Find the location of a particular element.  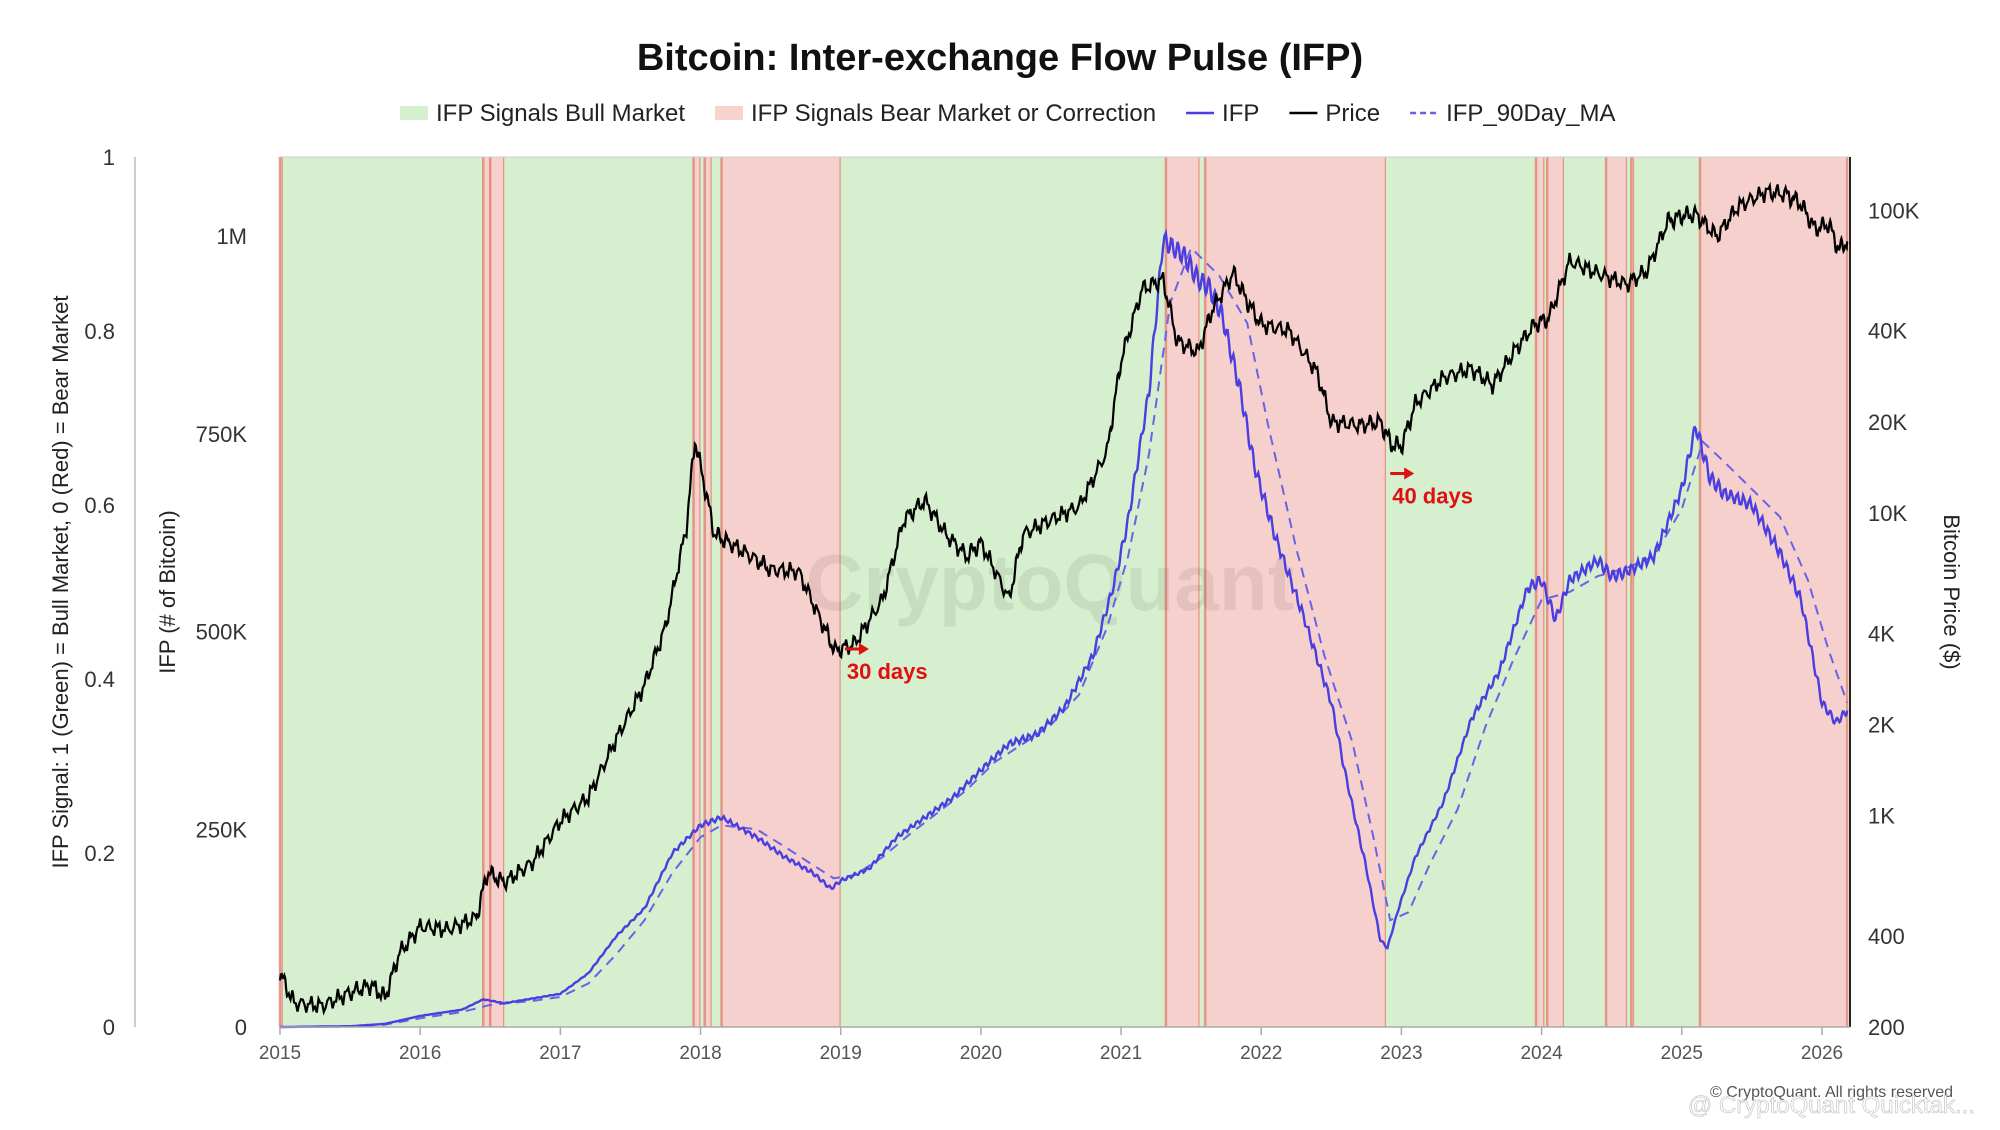

x-tick-label: 2017 is located at coordinates (560, 1053).